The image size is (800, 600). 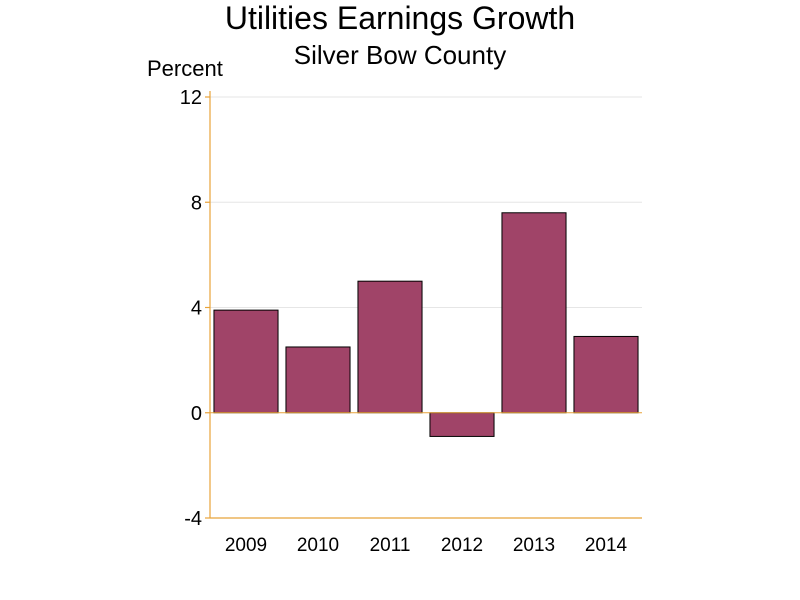 I want to click on bar-2010, so click(x=318, y=380).